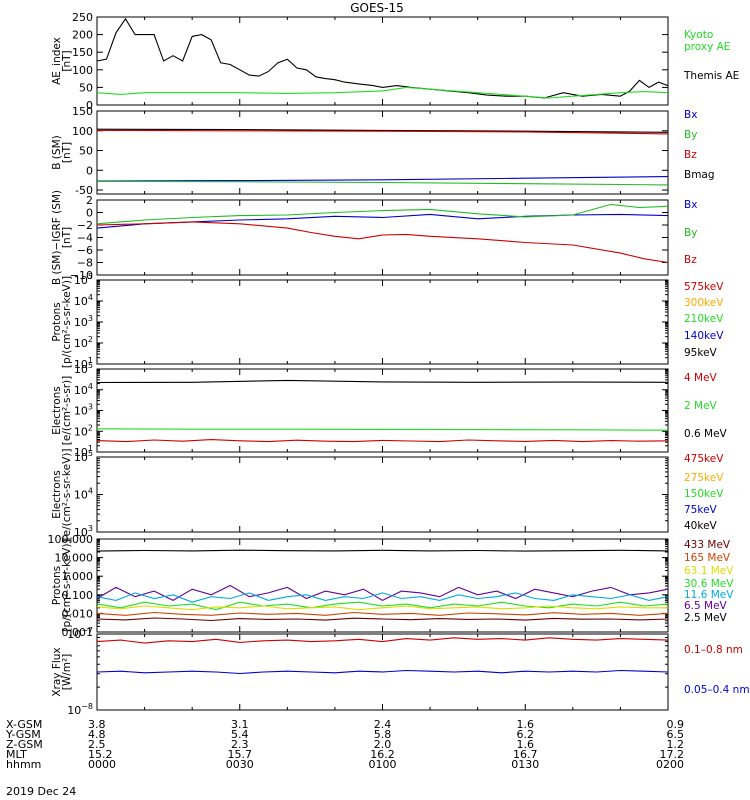 This screenshot has height=800, width=750. Describe the element at coordinates (67, 152) in the screenshot. I see `y-axis-label: [nT]` at that location.